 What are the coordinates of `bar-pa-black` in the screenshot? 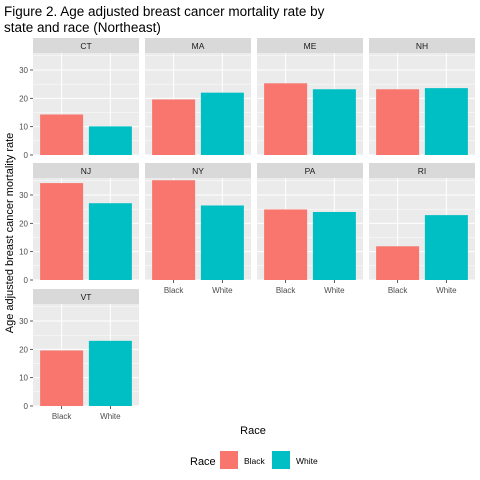 It's located at (286, 244).